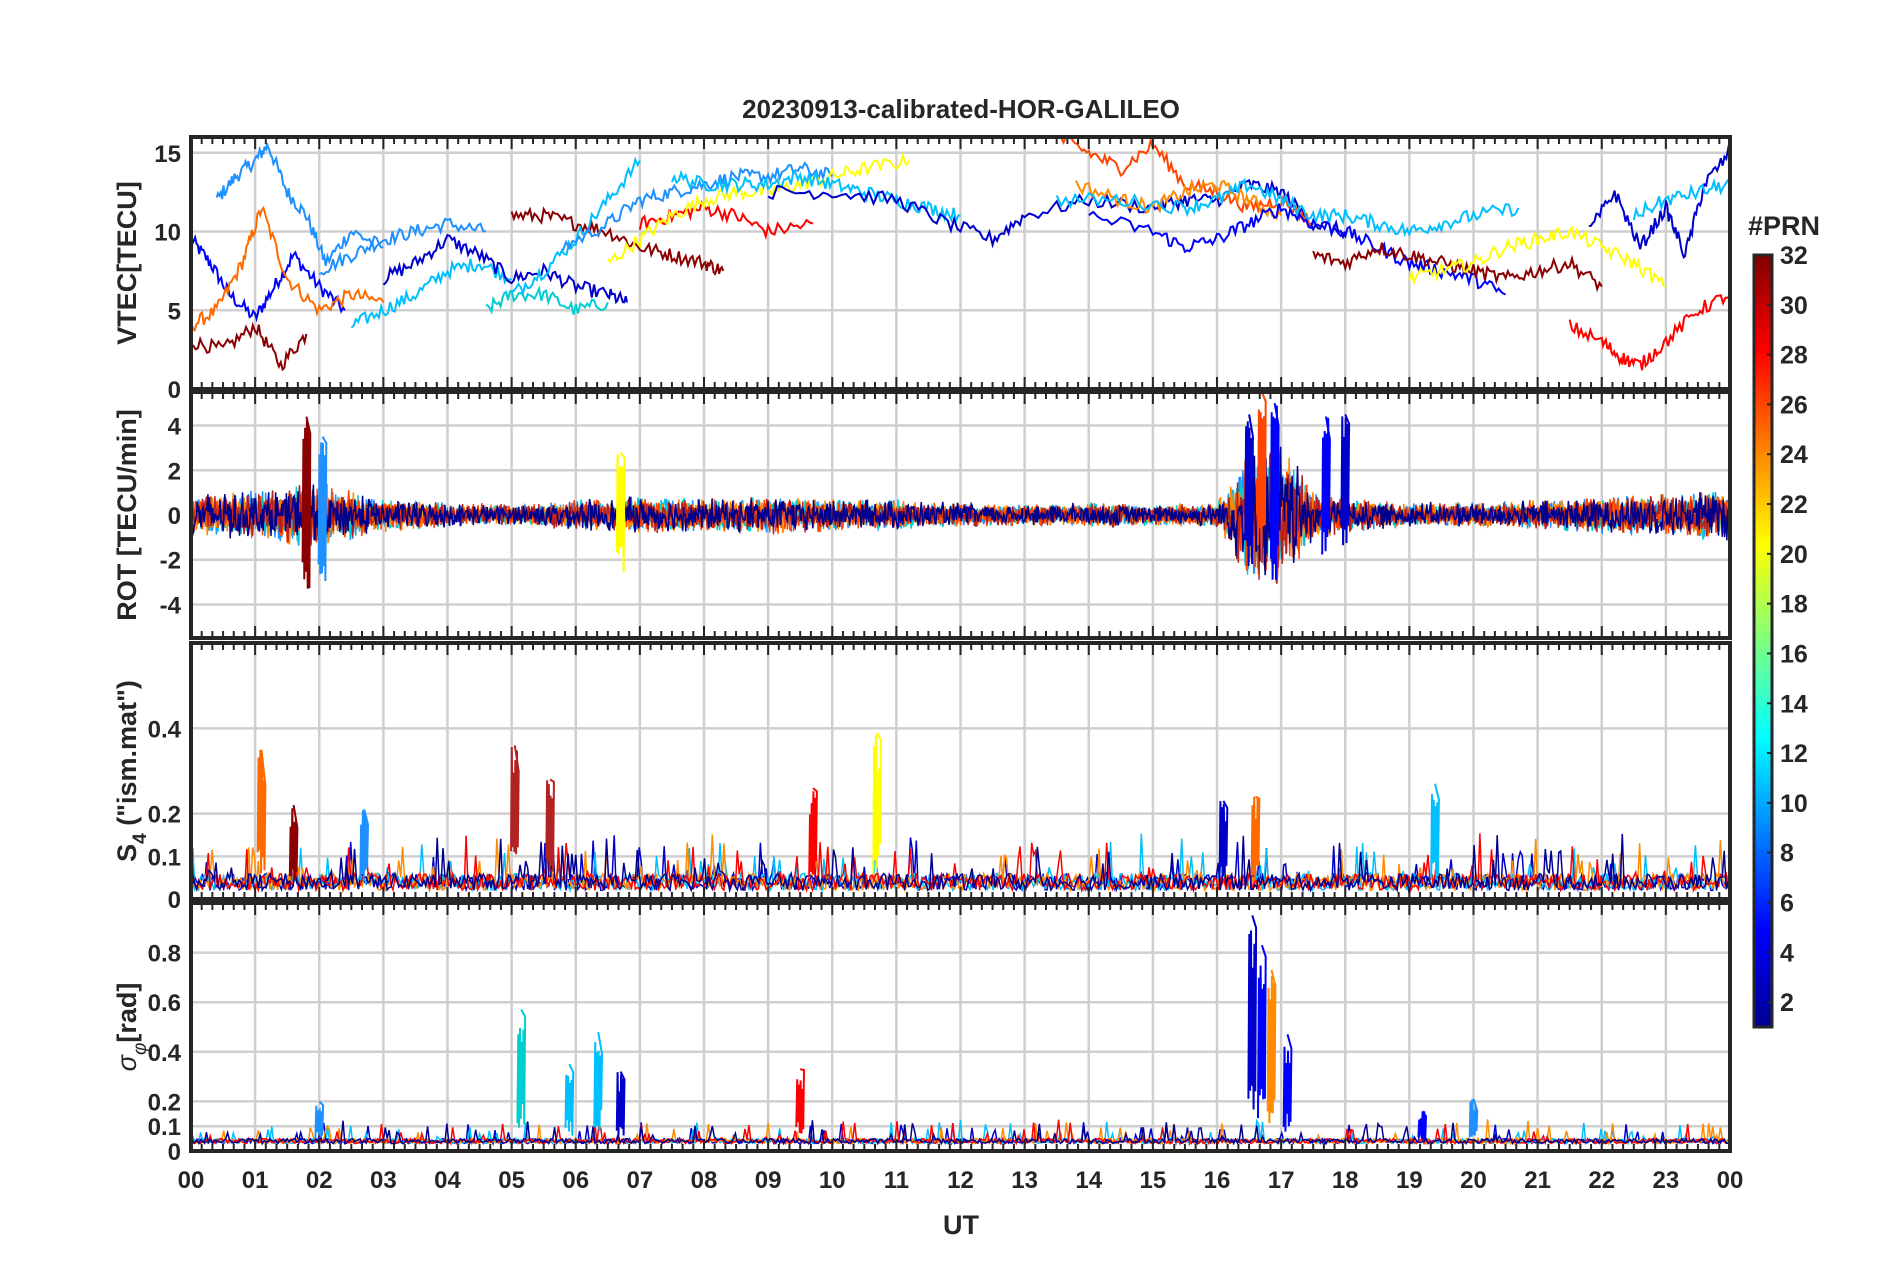  What do you see at coordinates (1088, 1180) in the screenshot?
I see `x-tick-label: 14` at bounding box center [1088, 1180].